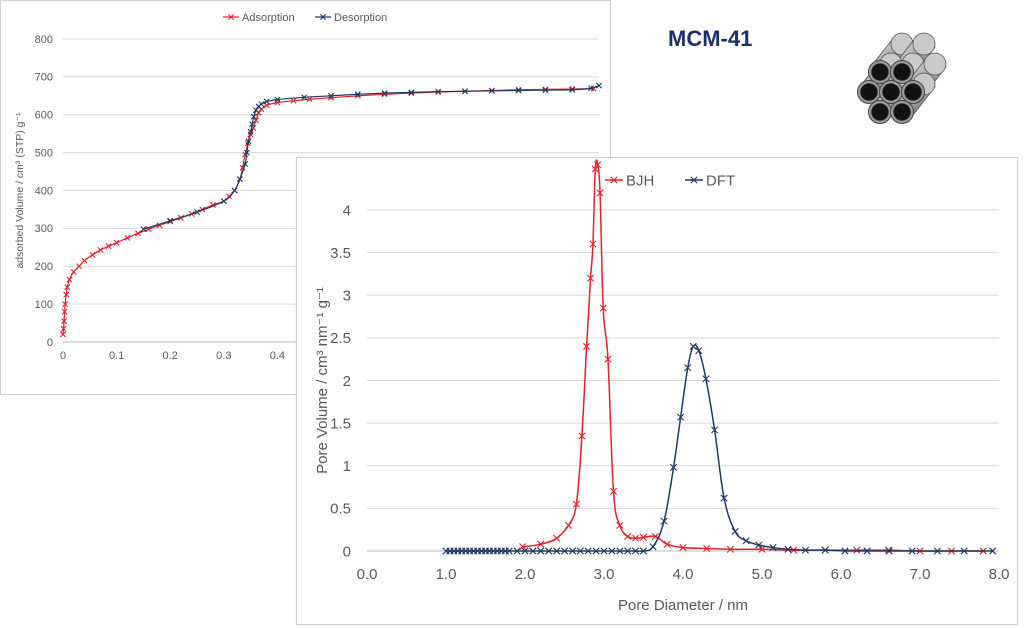 The height and width of the screenshot is (628, 1024). Describe the element at coordinates (322, 380) in the screenshot. I see `y-axis-title: Pore Volume / cm³ nm⁻¹ g⁻¹` at that location.